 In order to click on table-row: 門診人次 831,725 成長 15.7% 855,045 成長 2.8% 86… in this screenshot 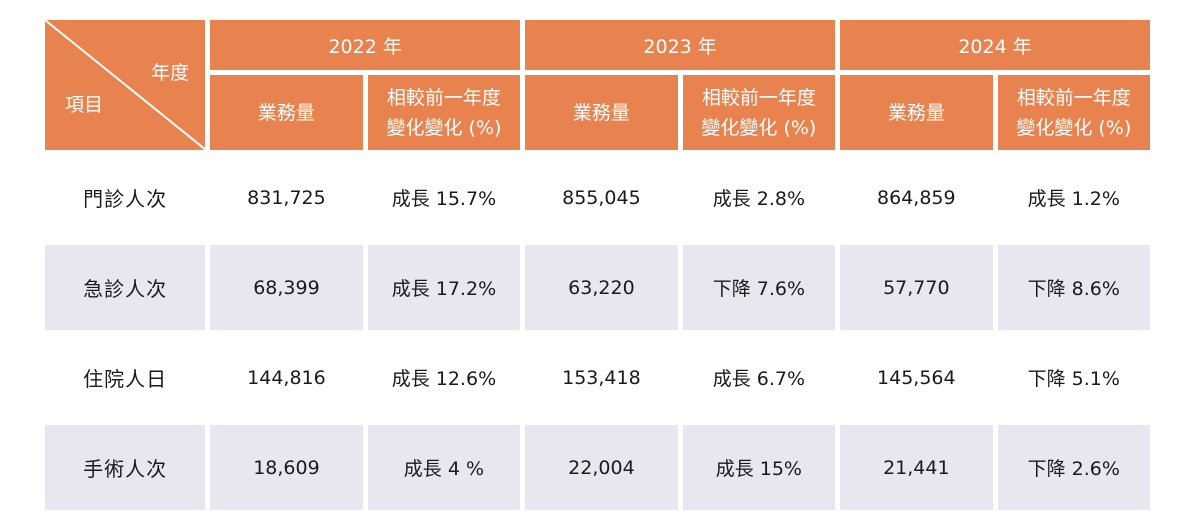, I will do `click(597, 197)`.